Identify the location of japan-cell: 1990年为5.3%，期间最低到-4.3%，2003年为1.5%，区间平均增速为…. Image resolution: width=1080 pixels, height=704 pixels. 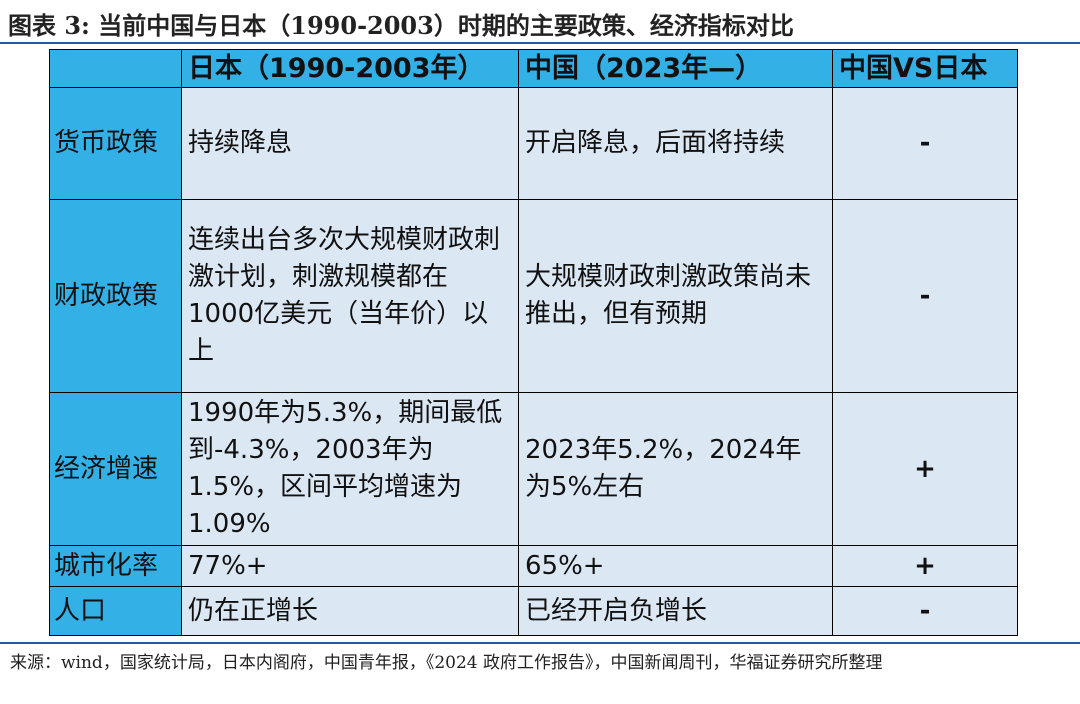
(350, 469).